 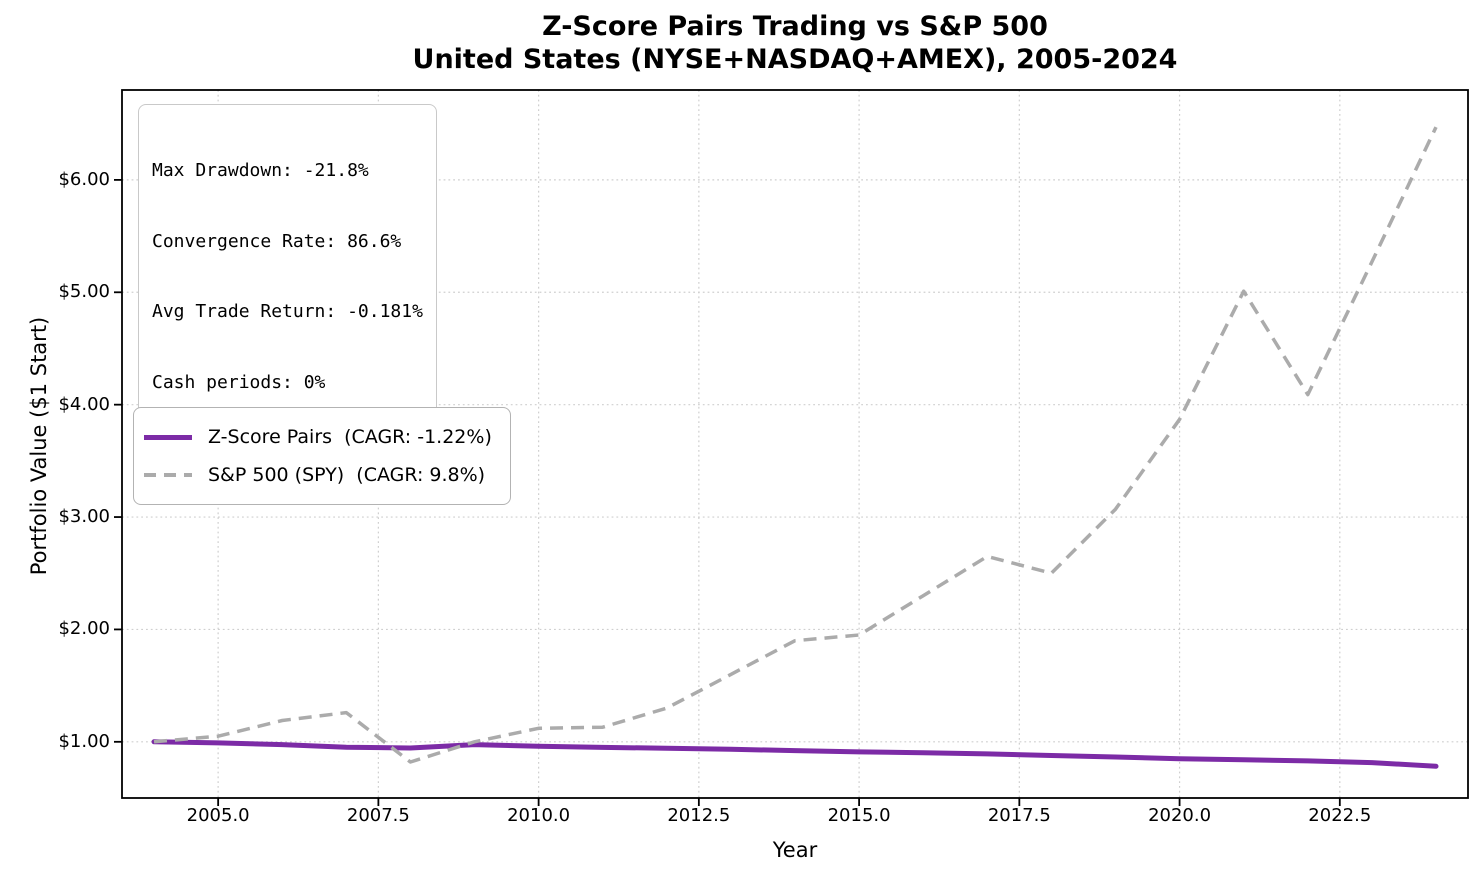 I want to click on x-tick-label: 2015.0, so click(x=859, y=815).